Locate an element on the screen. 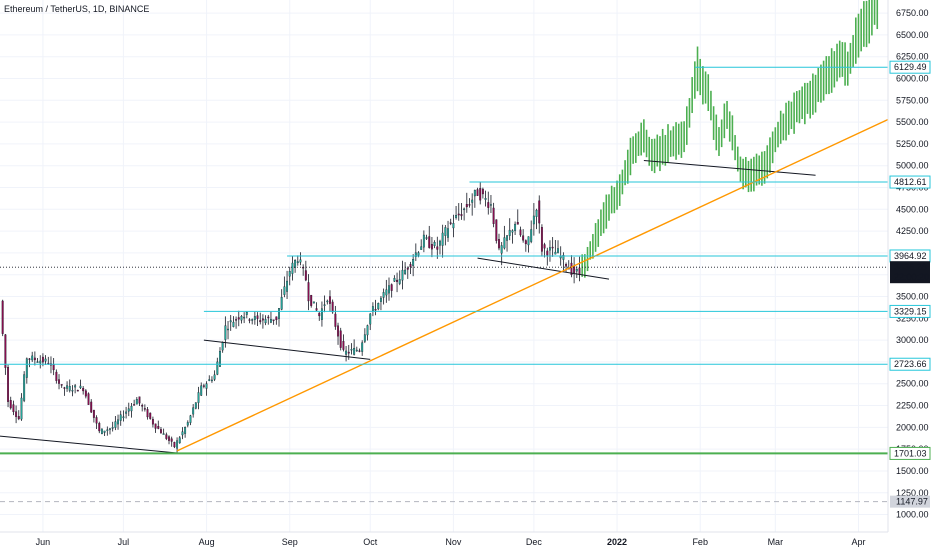 This screenshot has width=932, height=550. x-tick-label: Nov is located at coordinates (453, 542).